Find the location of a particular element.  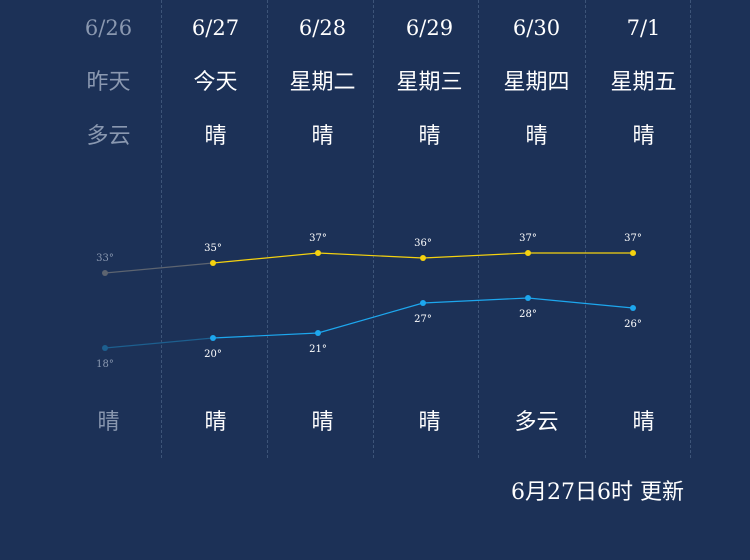

low-temp-label: 21° is located at coordinates (318, 349).